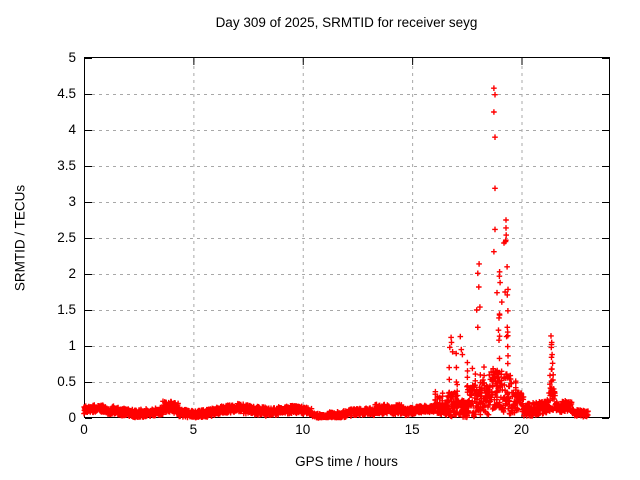 The width and height of the screenshot is (640, 480). Describe the element at coordinates (72, 201) in the screenshot. I see `y-tick-label: 3` at that location.